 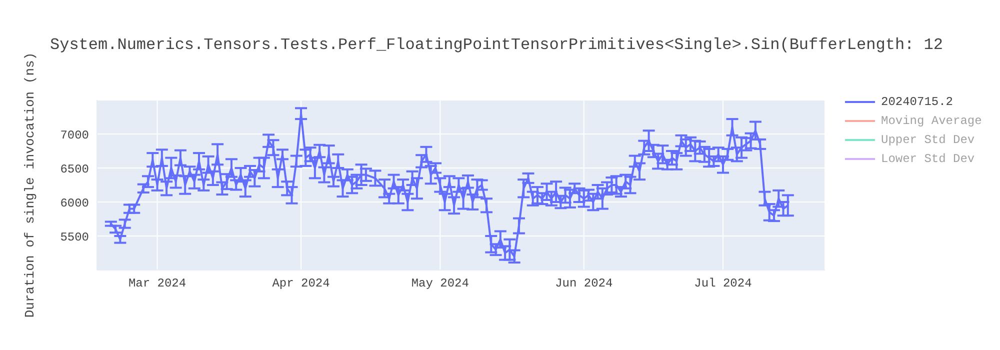 I want to click on x-tick-label: Mar 2024, so click(x=157, y=283).